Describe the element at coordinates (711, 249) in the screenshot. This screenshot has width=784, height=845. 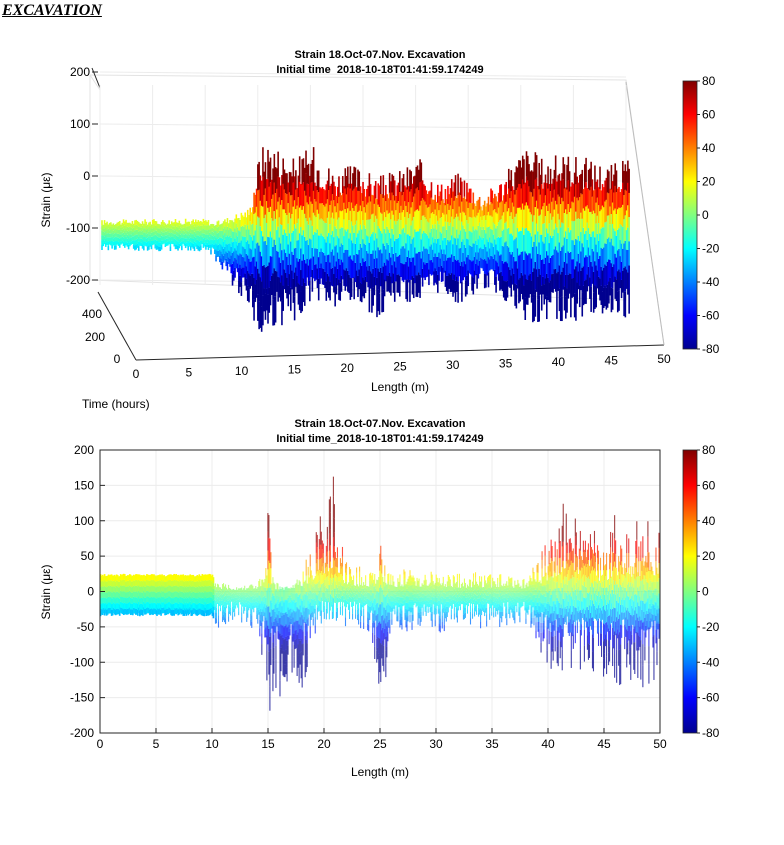
I see `colorbar-tick-label: -20` at that location.